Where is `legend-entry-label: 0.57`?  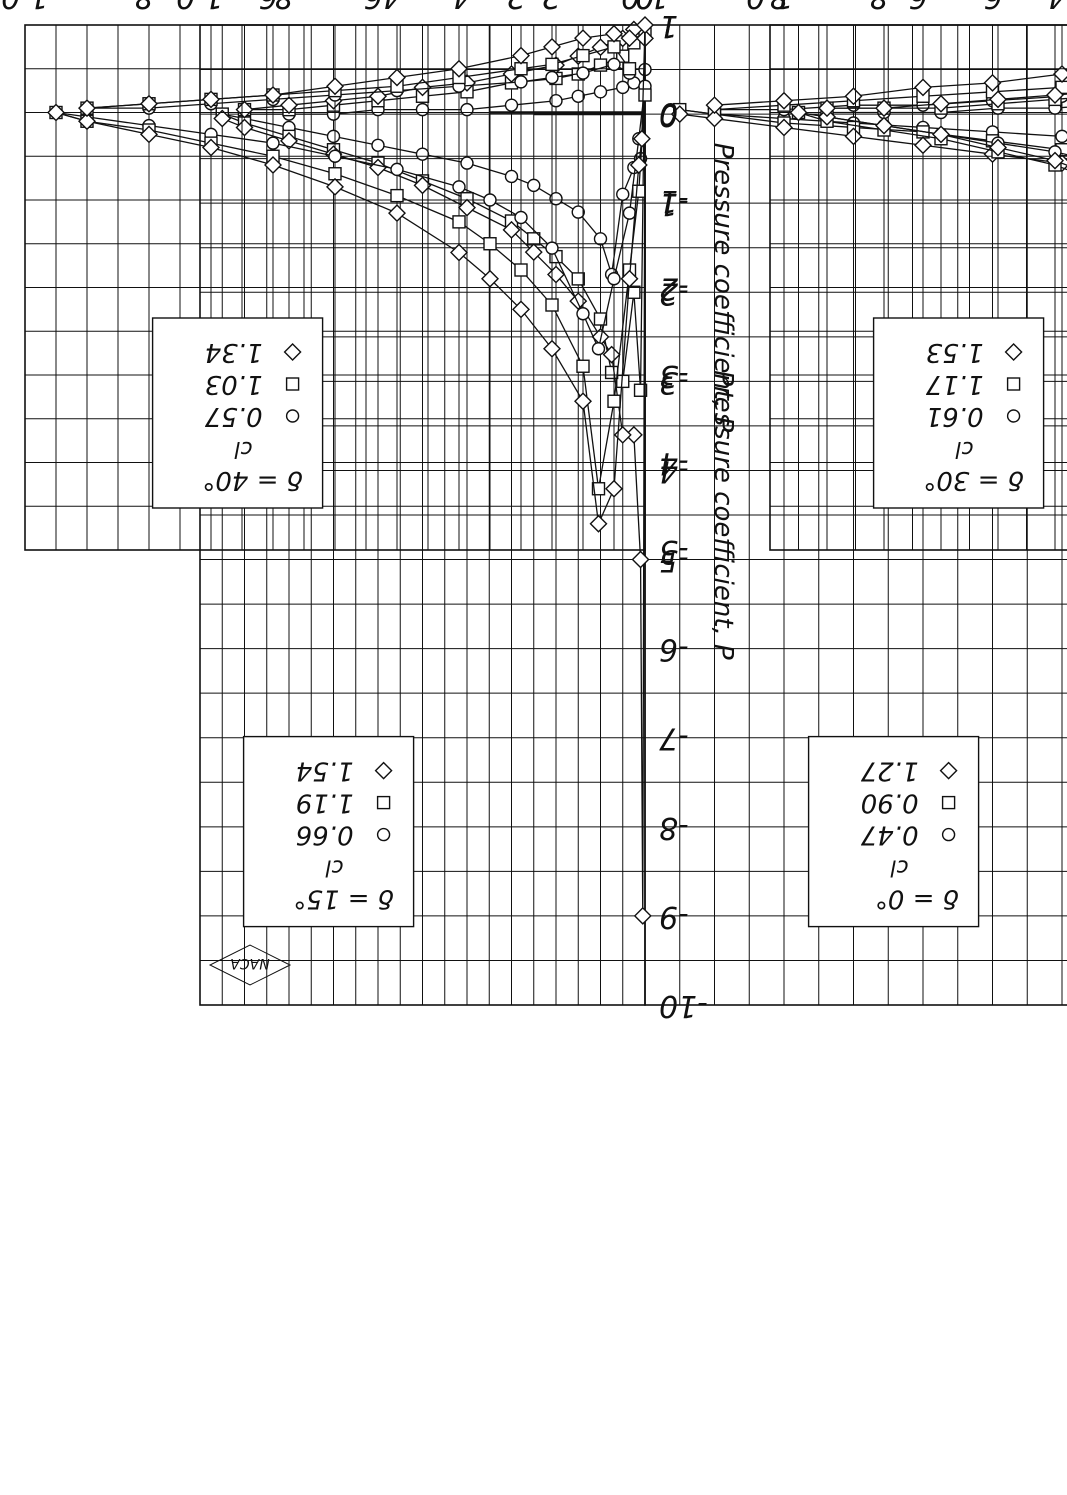
legend-entry-label: 0.57 is located at coordinates (233, 416).